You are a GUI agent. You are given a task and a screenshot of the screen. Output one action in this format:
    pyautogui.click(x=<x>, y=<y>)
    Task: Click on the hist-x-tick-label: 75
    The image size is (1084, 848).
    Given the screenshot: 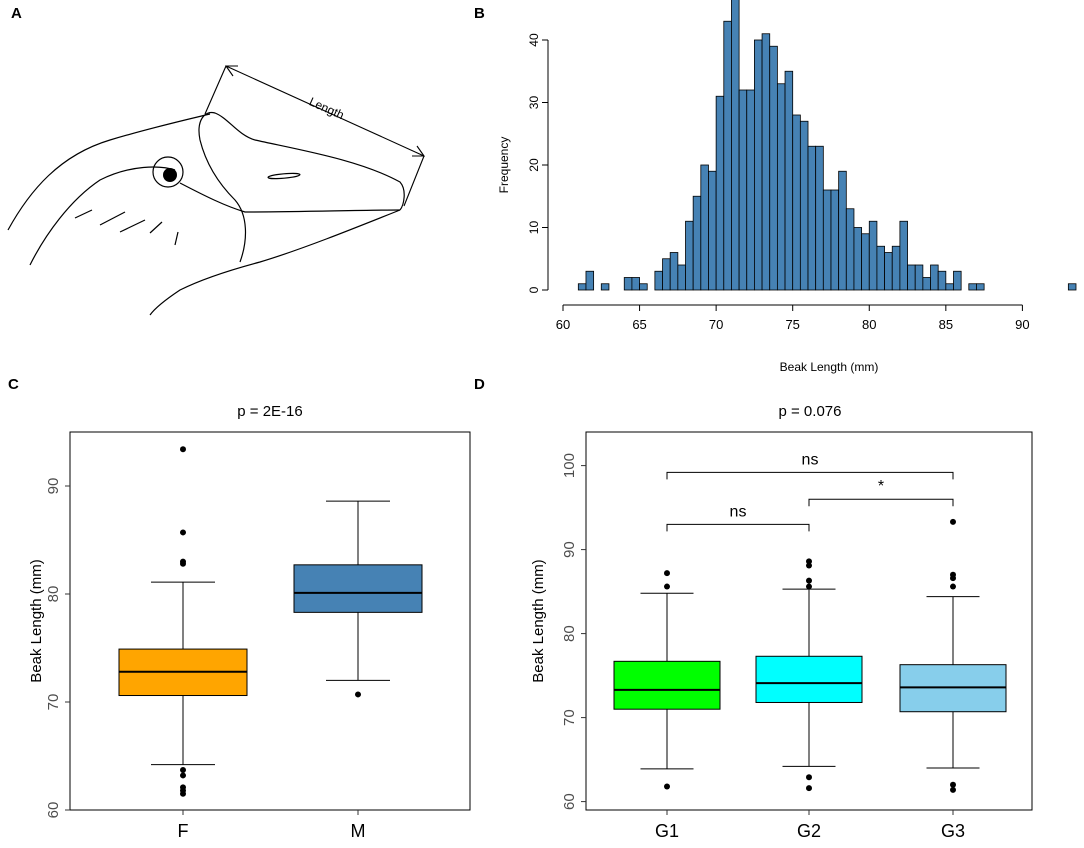 What is the action you would take?
    pyautogui.click(x=792, y=324)
    